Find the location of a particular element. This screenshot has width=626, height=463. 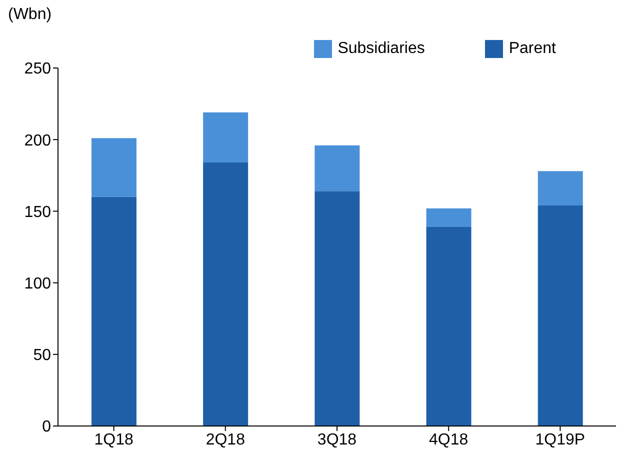

x-tick-label: 3Q18 is located at coordinates (337, 439).